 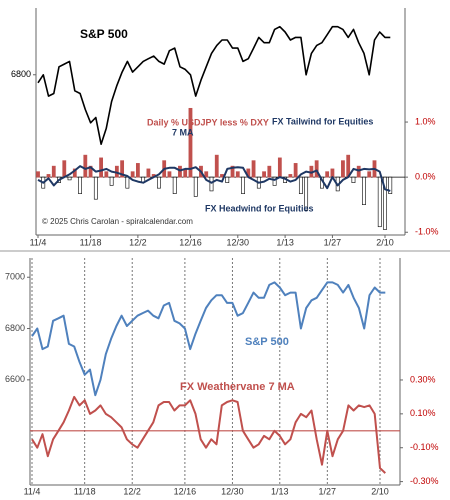 I want to click on series-label: FX Weathervane 7 MA, so click(x=237, y=387).